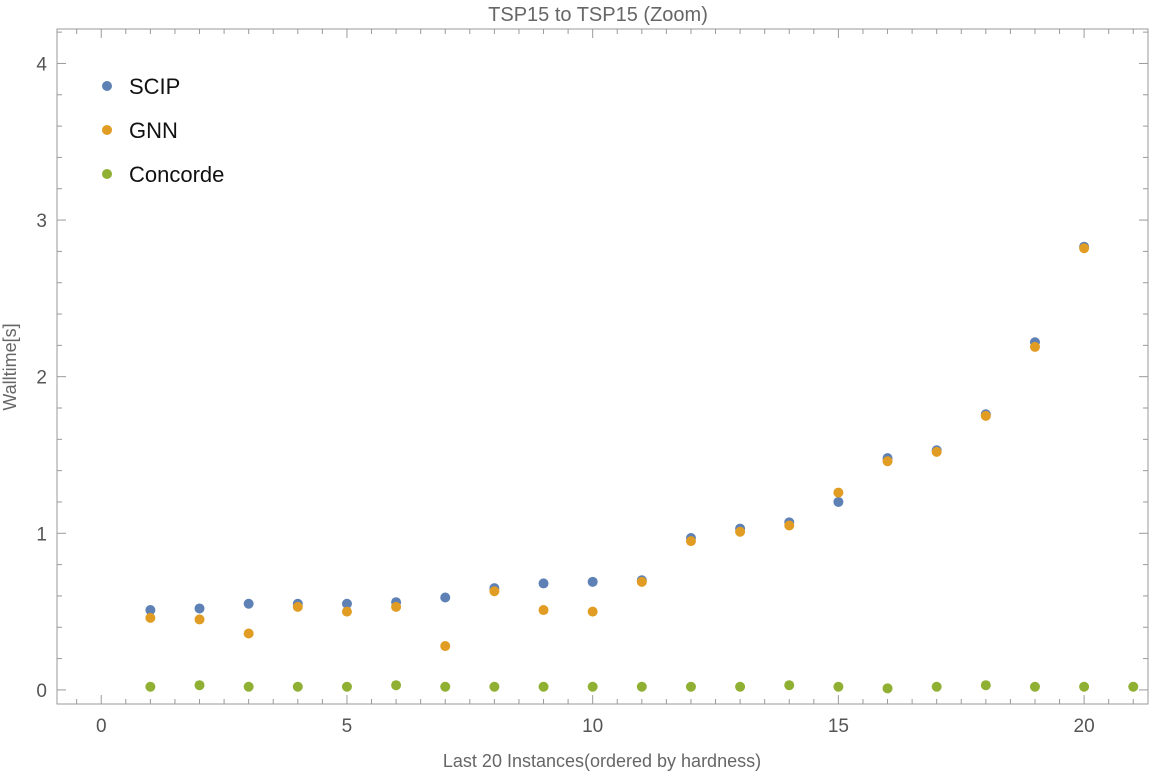  Describe the element at coordinates (592, 726) in the screenshot. I see `x-tick-label: 10` at that location.